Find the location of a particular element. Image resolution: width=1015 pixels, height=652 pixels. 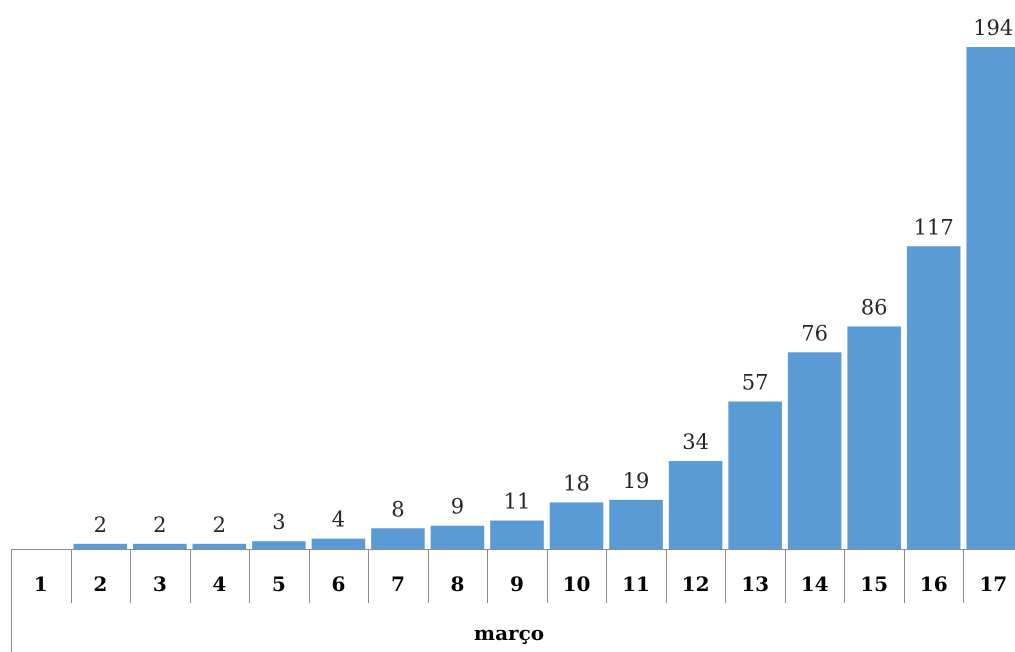

data-label-7: 8 is located at coordinates (397, 509).